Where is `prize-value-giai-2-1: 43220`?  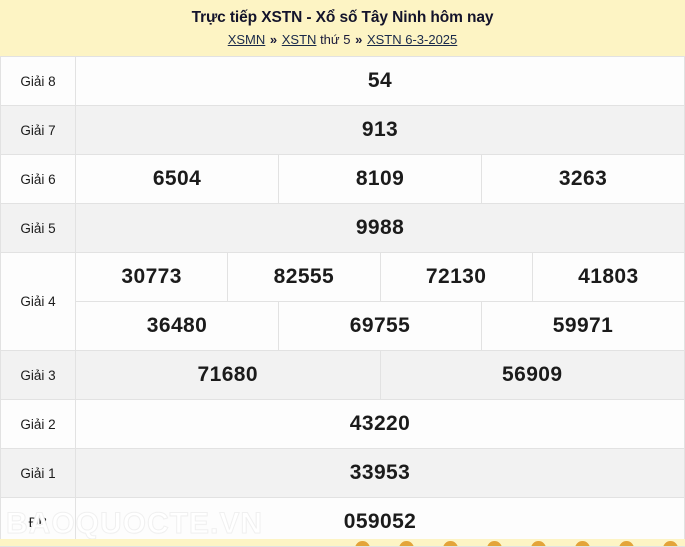 prize-value-giai-2-1: 43220 is located at coordinates (380, 424).